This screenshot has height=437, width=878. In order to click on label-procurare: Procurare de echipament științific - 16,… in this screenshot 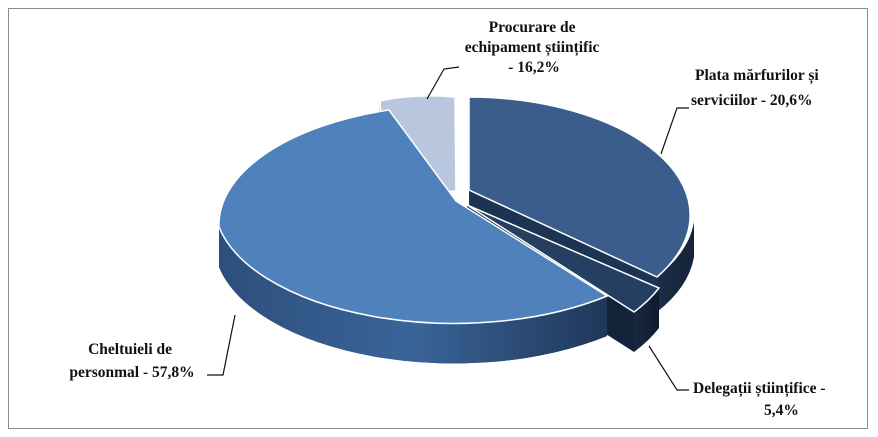, I will do `click(534, 47)`.